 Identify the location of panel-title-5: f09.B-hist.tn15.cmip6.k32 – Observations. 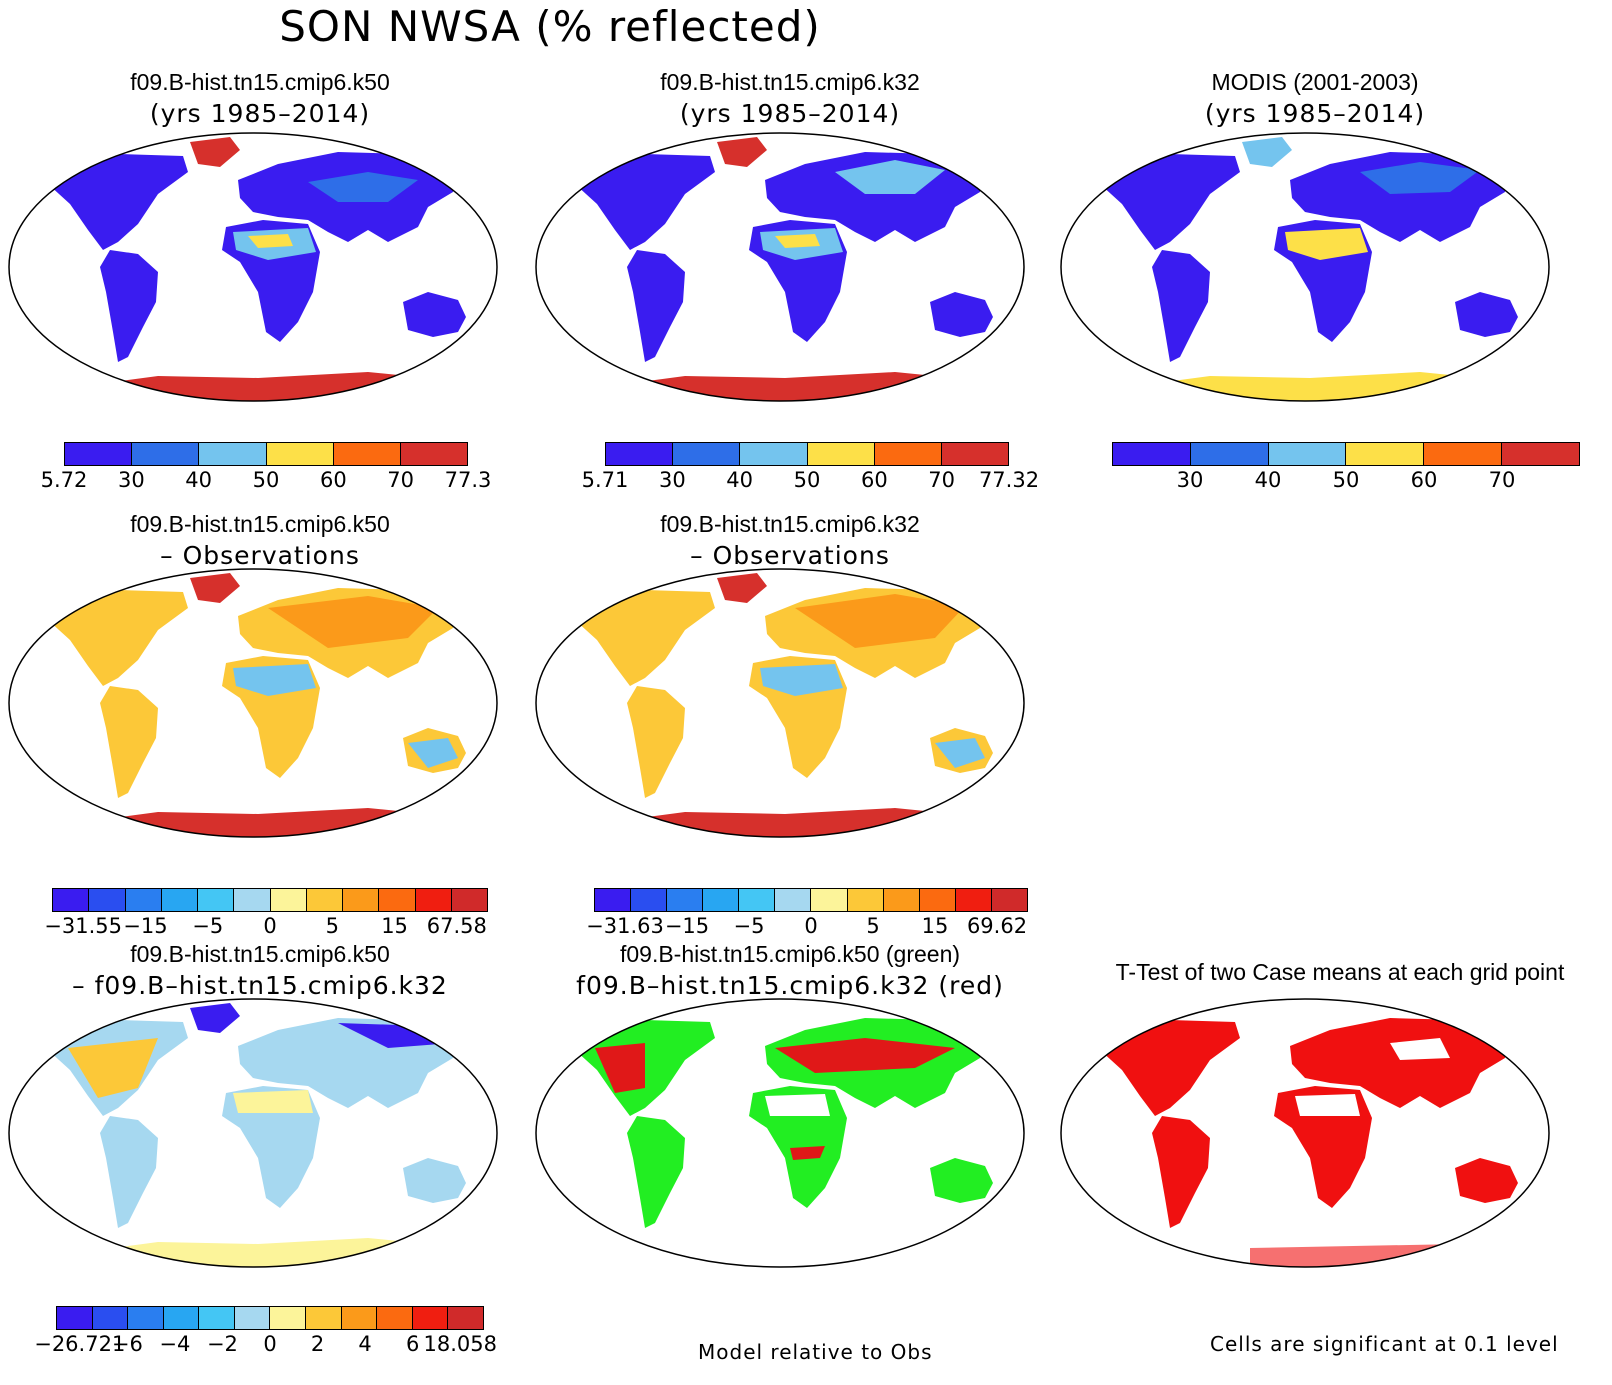
(790, 540).